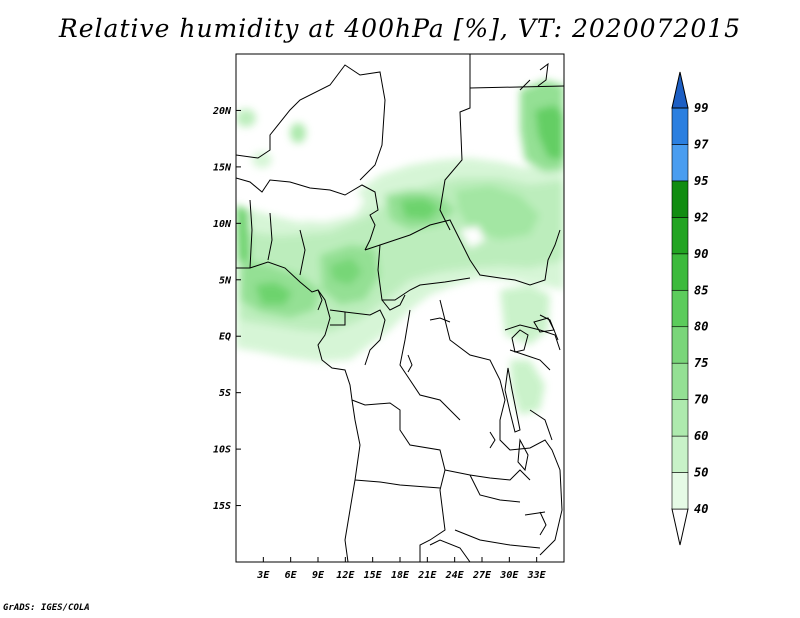 The height and width of the screenshot is (618, 800). I want to click on colorbar-level-label: 80, so click(701, 327).